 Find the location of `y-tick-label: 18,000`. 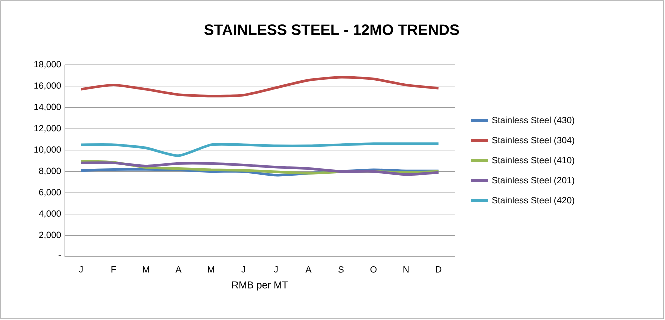

y-tick-label: 18,000 is located at coordinates (48, 65).